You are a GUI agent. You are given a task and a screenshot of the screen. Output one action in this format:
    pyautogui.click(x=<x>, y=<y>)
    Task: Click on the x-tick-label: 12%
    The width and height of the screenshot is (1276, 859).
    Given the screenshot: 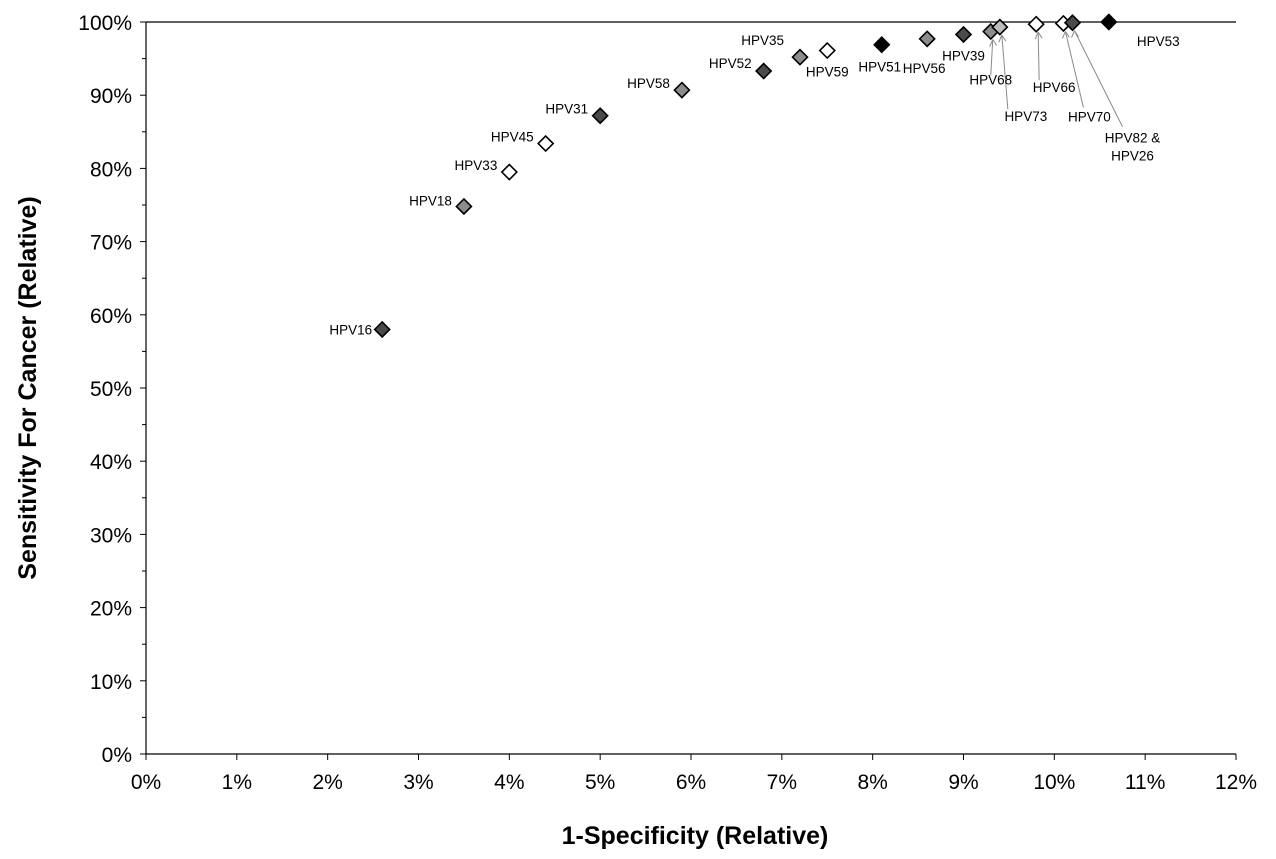 What is the action you would take?
    pyautogui.click(x=1236, y=782)
    